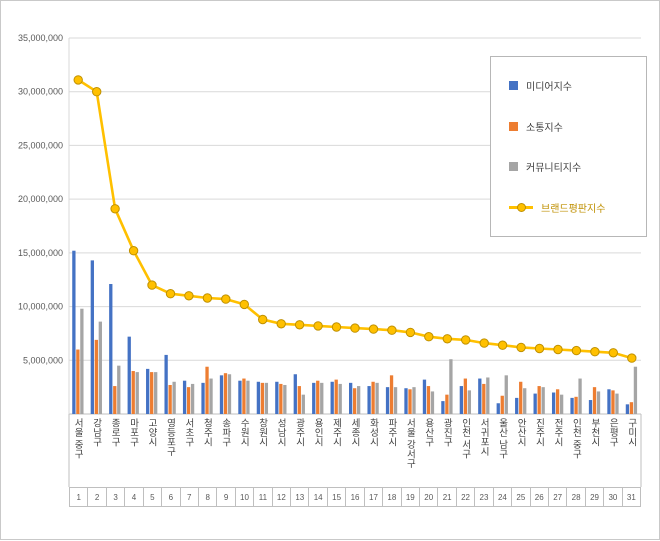  I want to click on category-number: 16, so click(355, 497).